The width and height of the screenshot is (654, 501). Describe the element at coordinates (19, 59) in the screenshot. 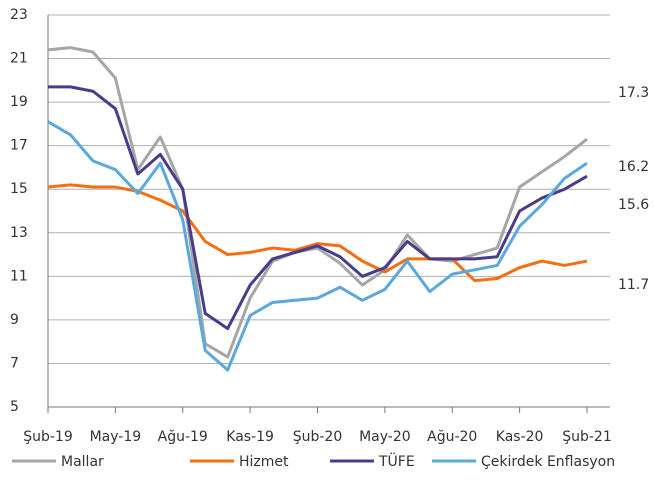

I see `y-tick-label: 21` at that location.